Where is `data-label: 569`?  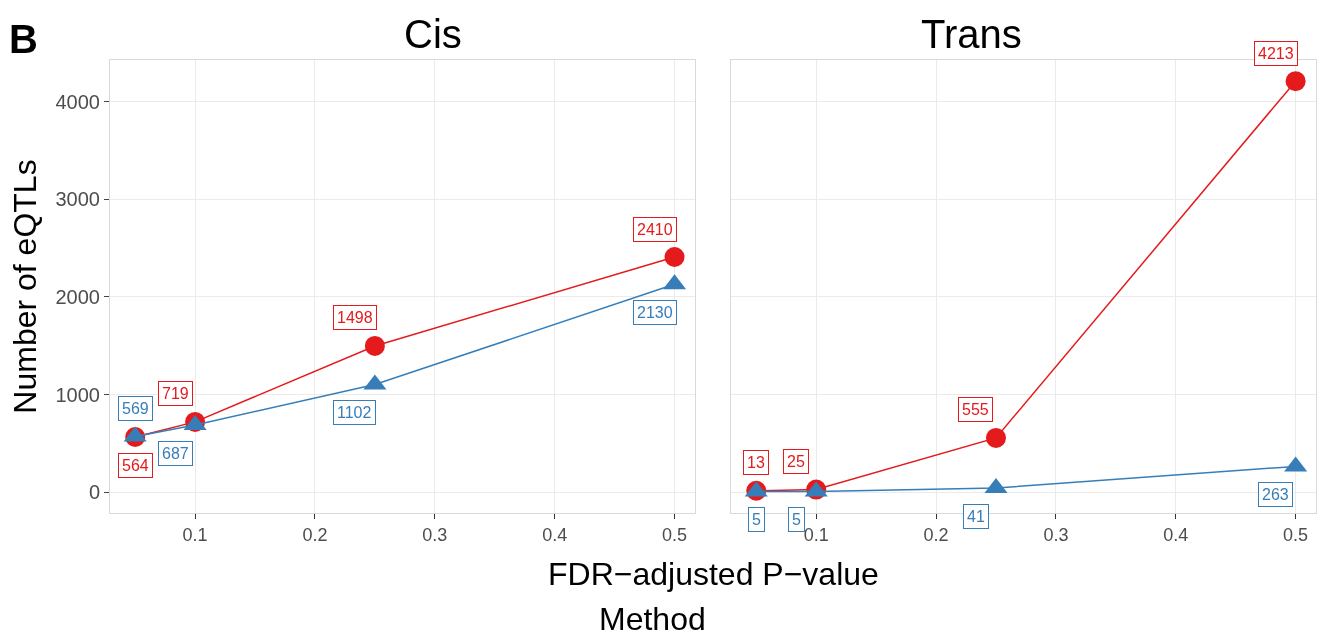 data-label: 569 is located at coordinates (135, 408).